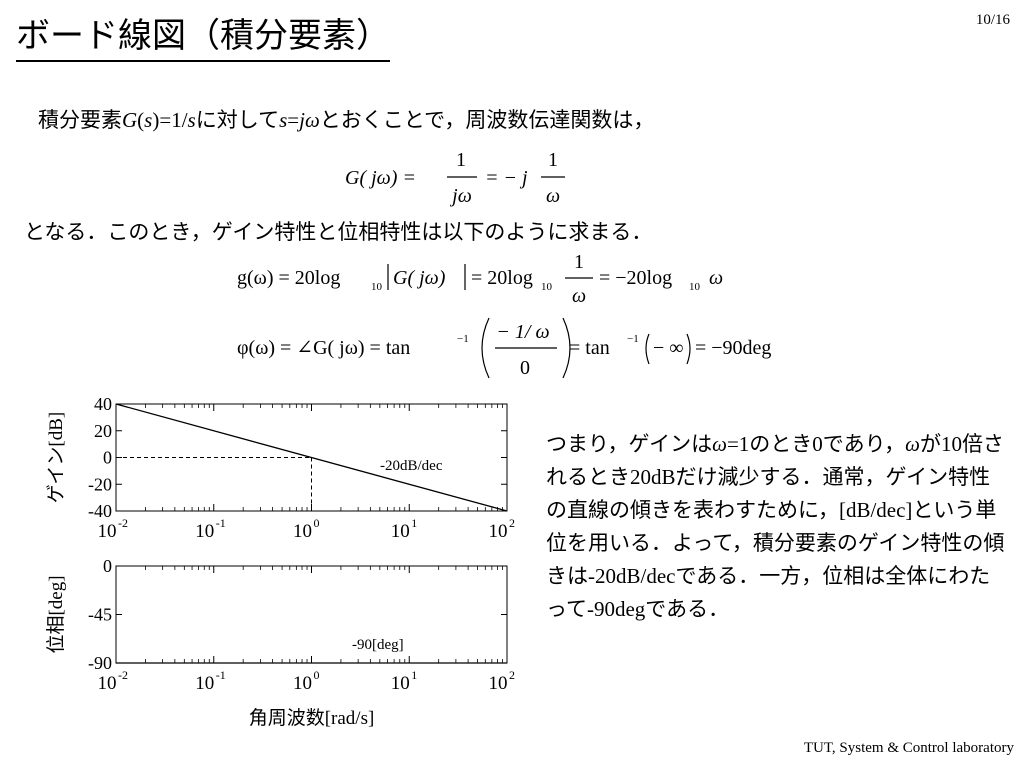 The height and width of the screenshot is (768, 1024). I want to click on y-tick-label: -45, so click(100, 615).